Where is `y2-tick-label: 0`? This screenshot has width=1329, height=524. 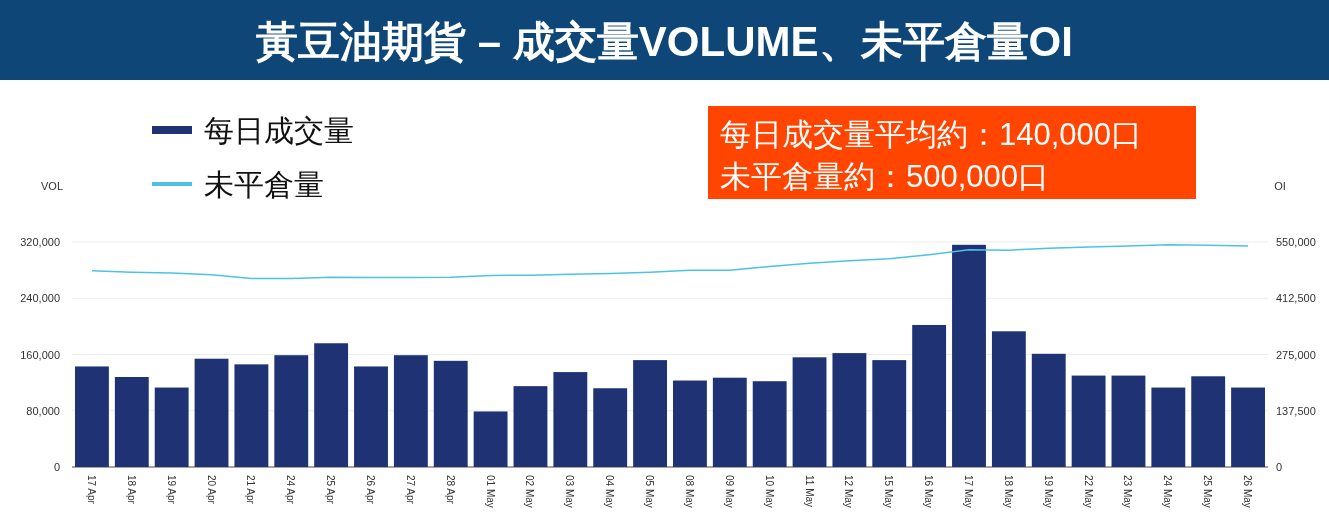
y2-tick-label: 0 is located at coordinates (1279, 467).